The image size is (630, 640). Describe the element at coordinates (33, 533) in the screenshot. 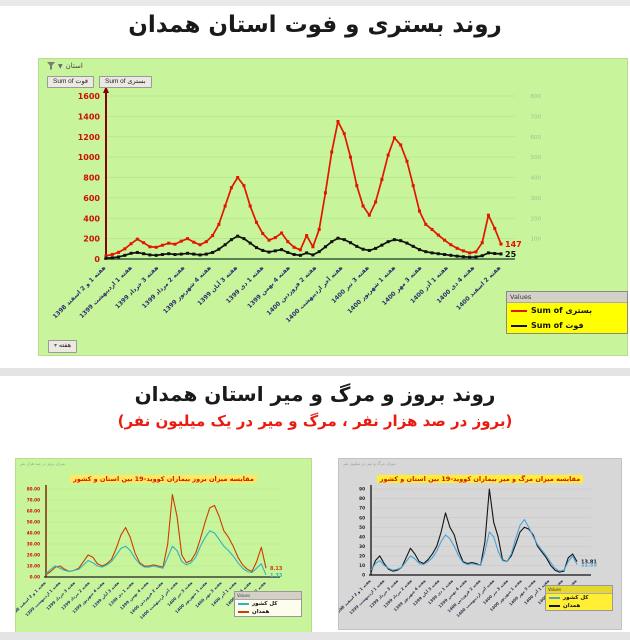

I see `svg-text: 40.00` at that location.